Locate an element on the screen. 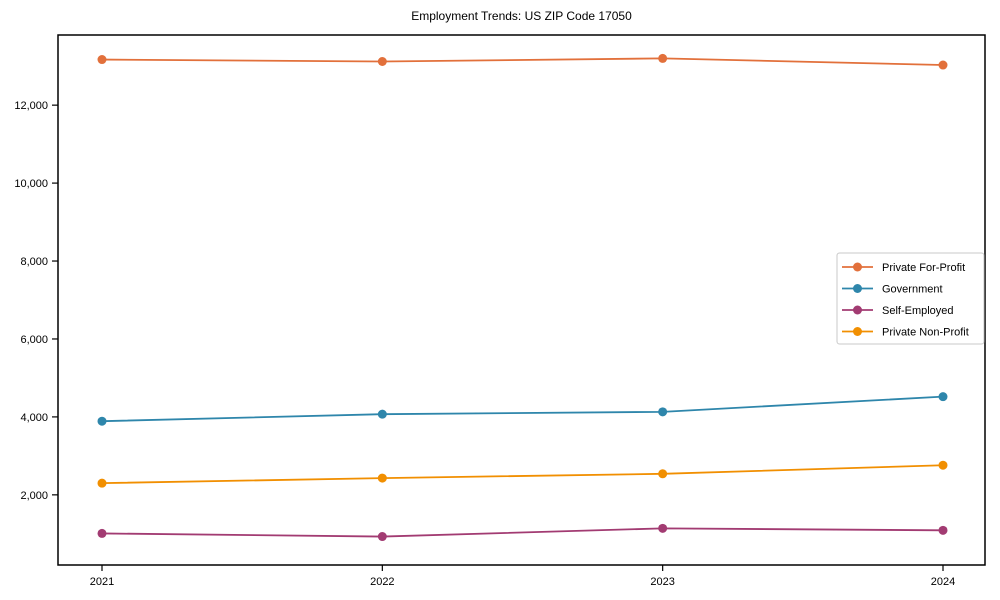  legend-box is located at coordinates (910, 298).